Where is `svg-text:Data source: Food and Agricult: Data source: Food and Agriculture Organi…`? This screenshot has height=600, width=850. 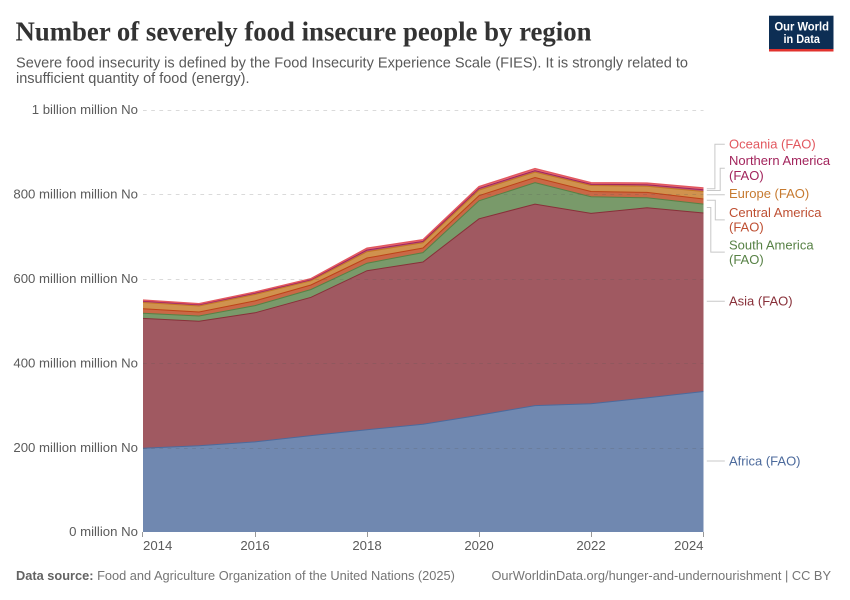
svg-text:Data source: Food and Agricult: Data source: Food and Agriculture Organi… is located at coordinates (235, 575).